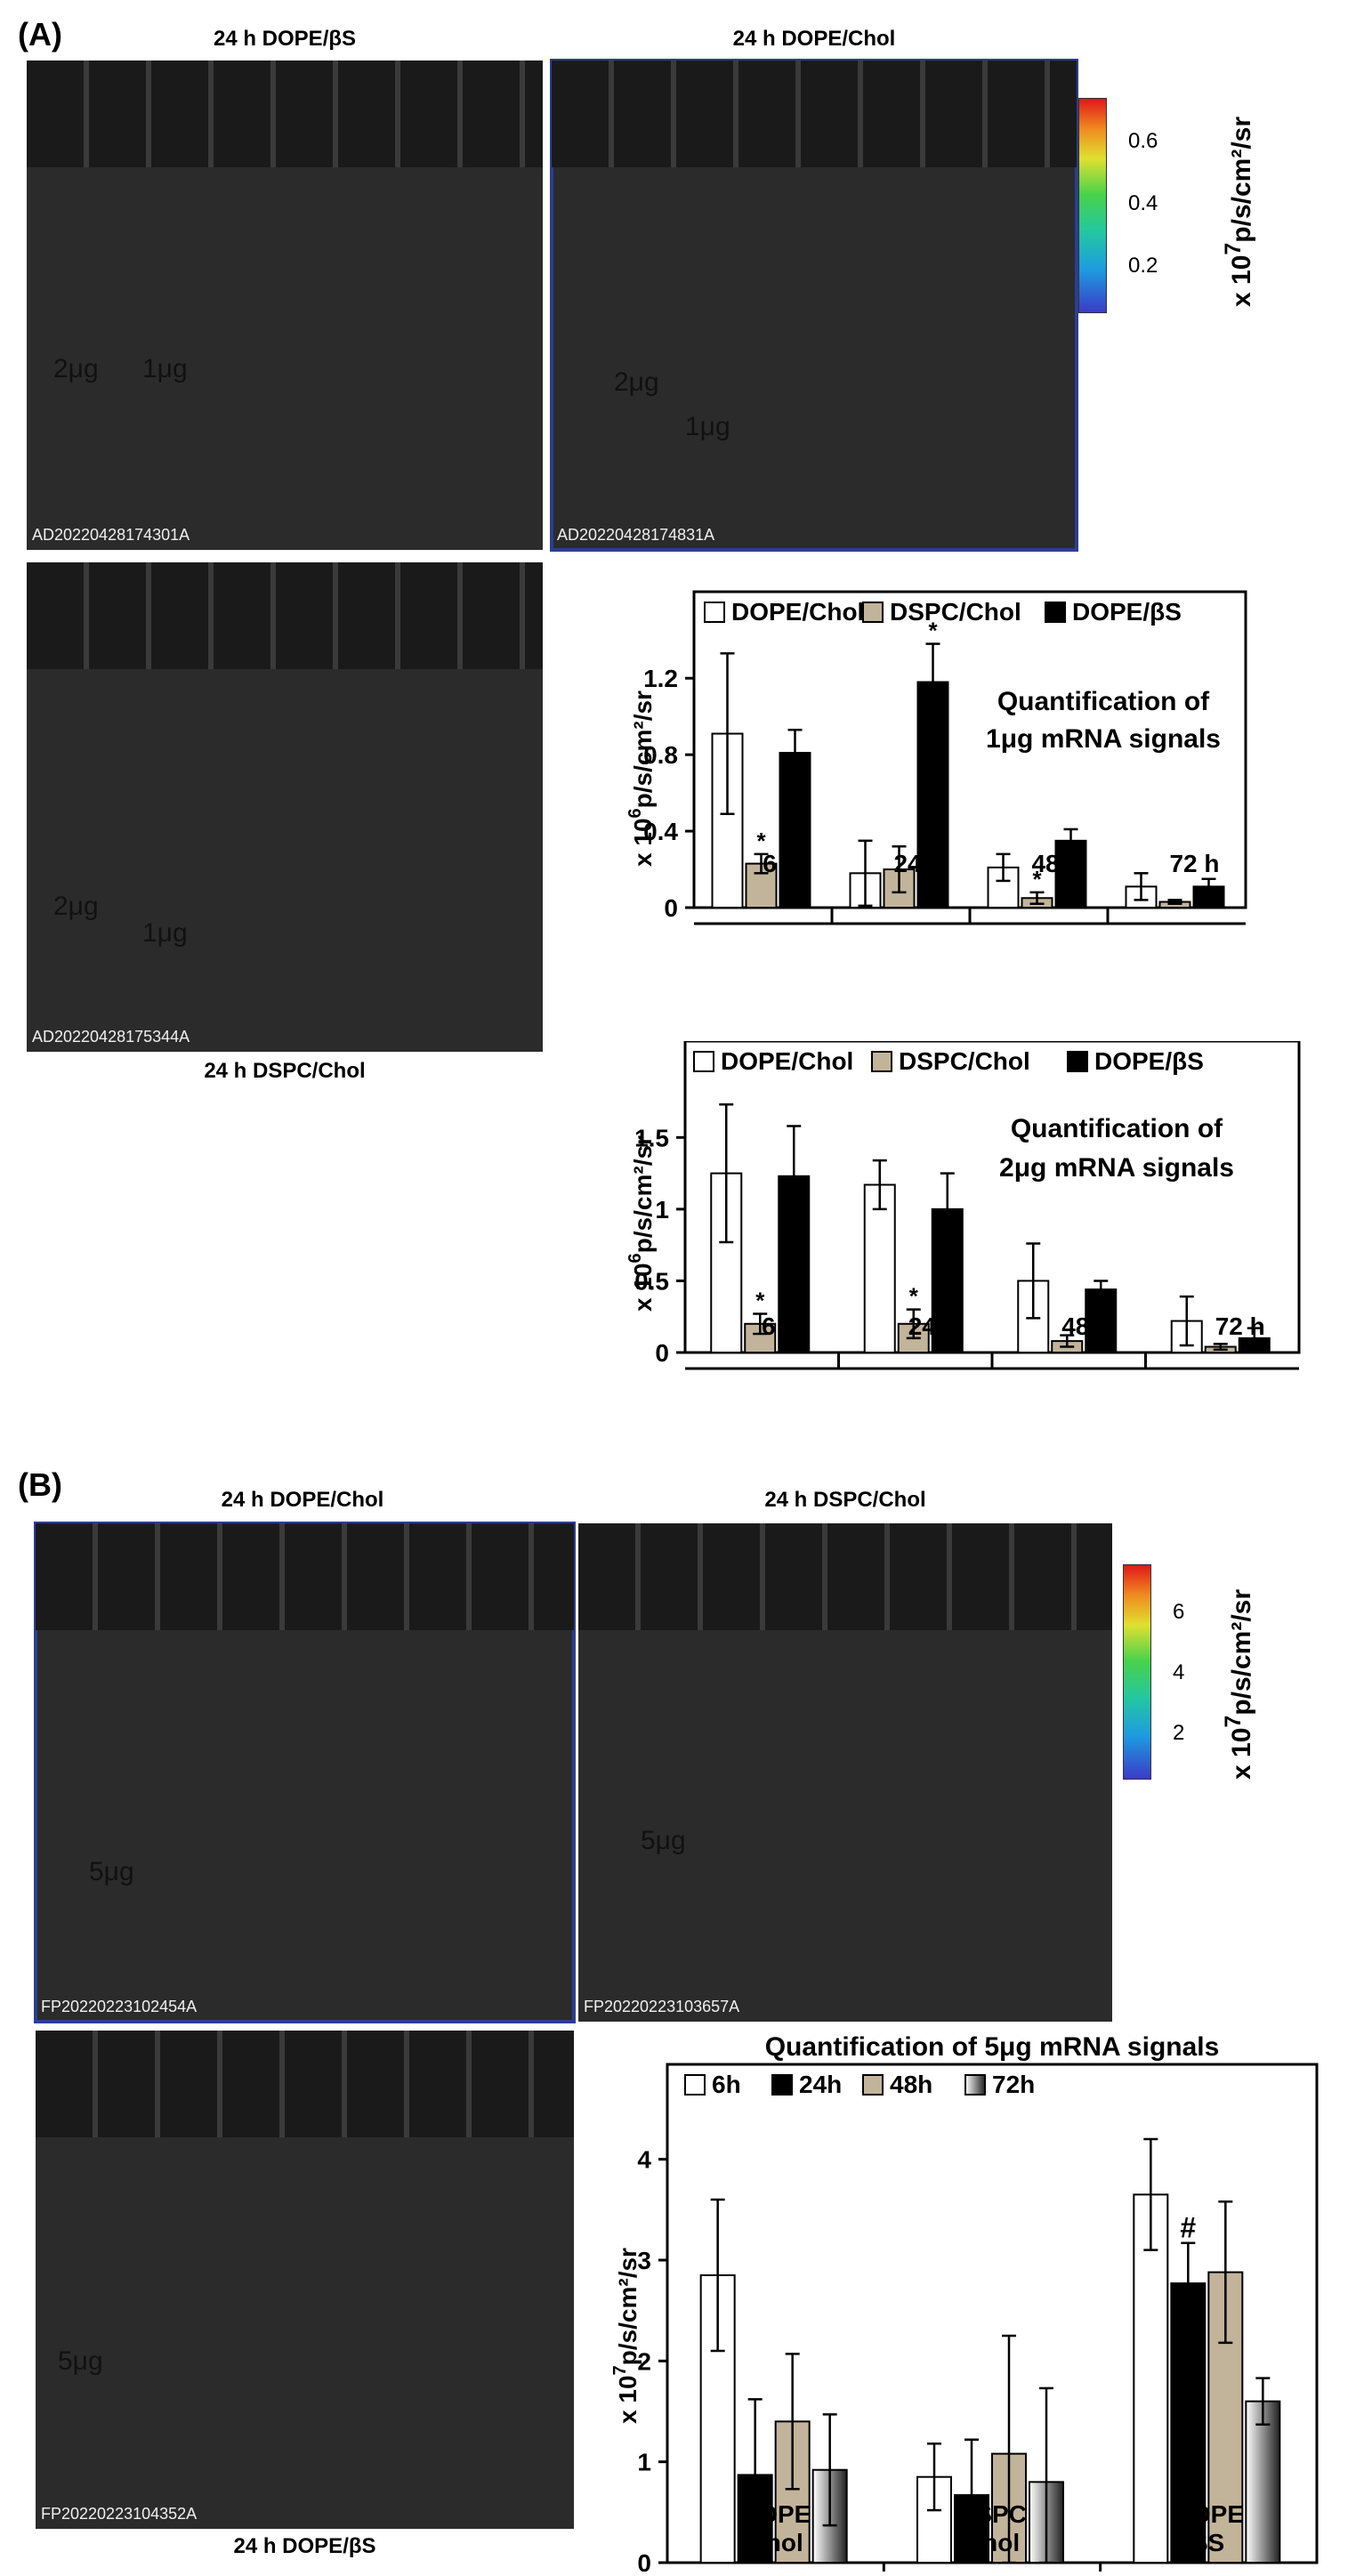  What do you see at coordinates (662, 2006) in the screenshot?
I see `image-id: FP20220223103657A` at bounding box center [662, 2006].